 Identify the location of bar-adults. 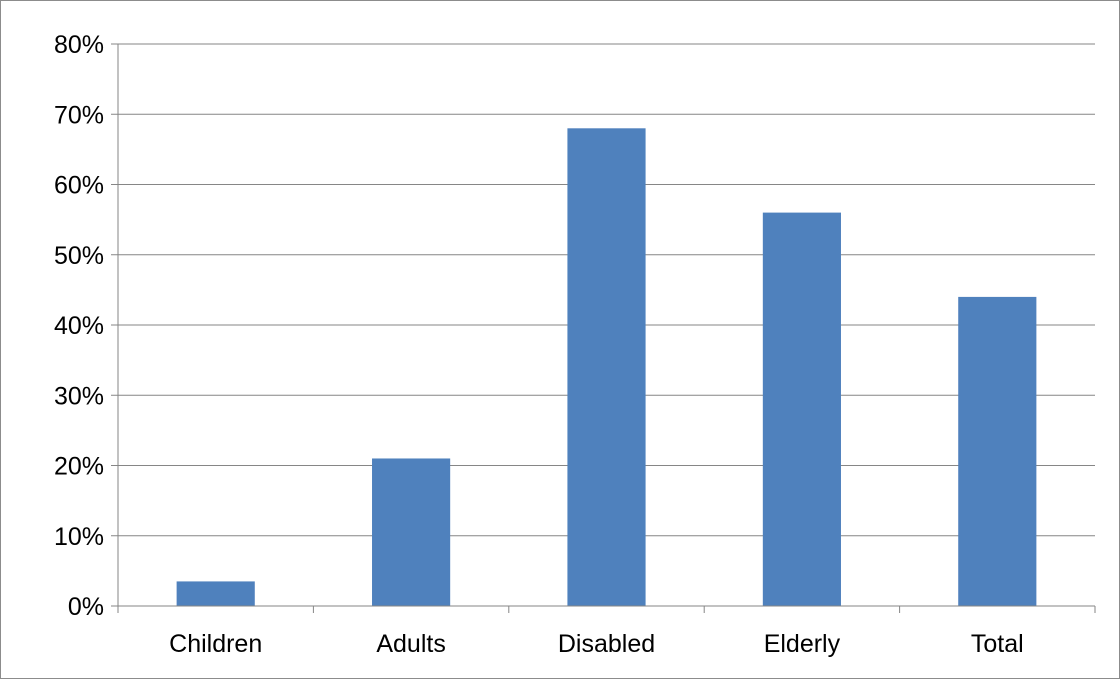
(411, 532).